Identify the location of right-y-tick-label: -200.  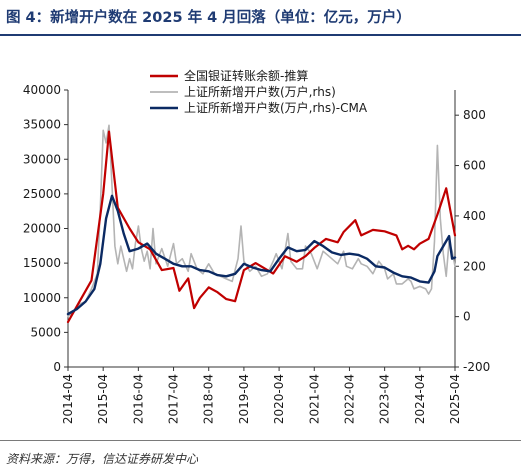
(476, 367).